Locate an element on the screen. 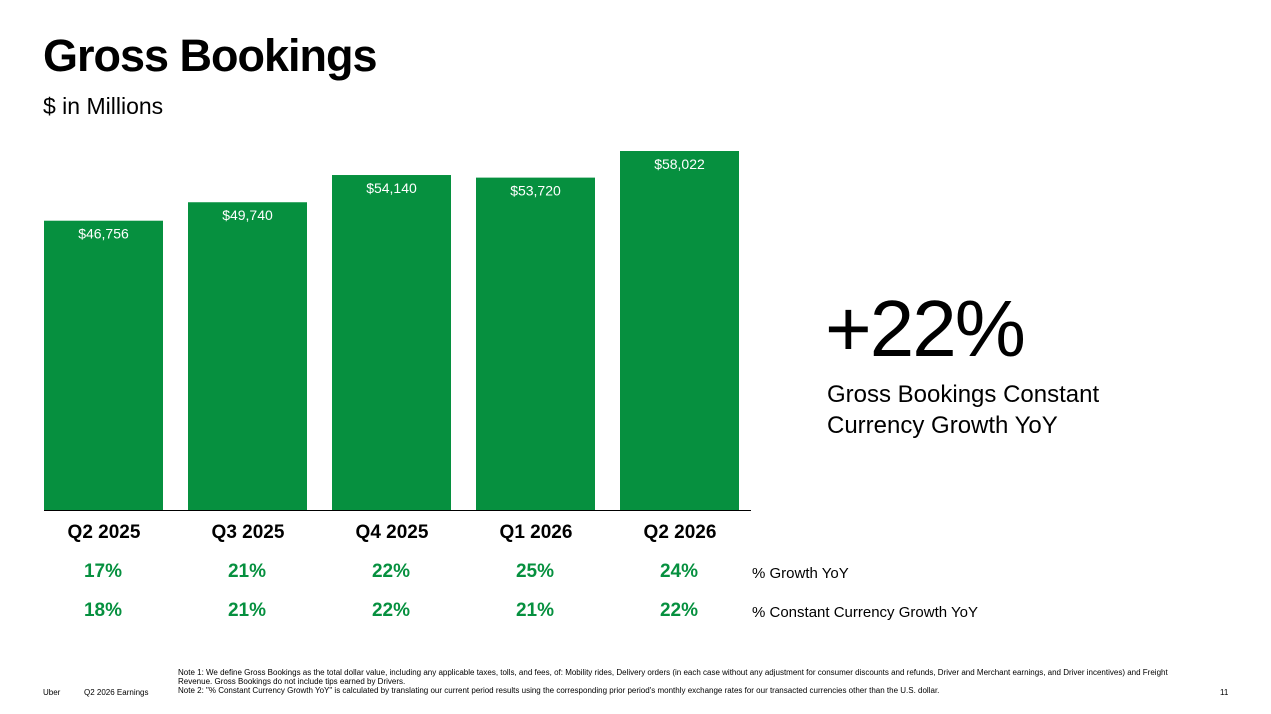 The height and width of the screenshot is (714, 1271). x-tick-label: Q2 2025 is located at coordinates (104, 532).